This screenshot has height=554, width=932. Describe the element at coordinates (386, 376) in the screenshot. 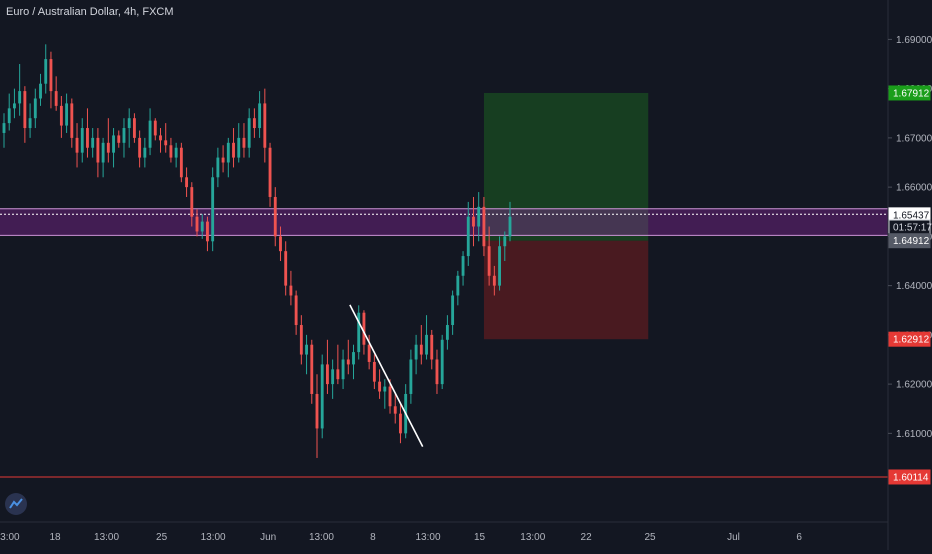

I see `trendline` at that location.